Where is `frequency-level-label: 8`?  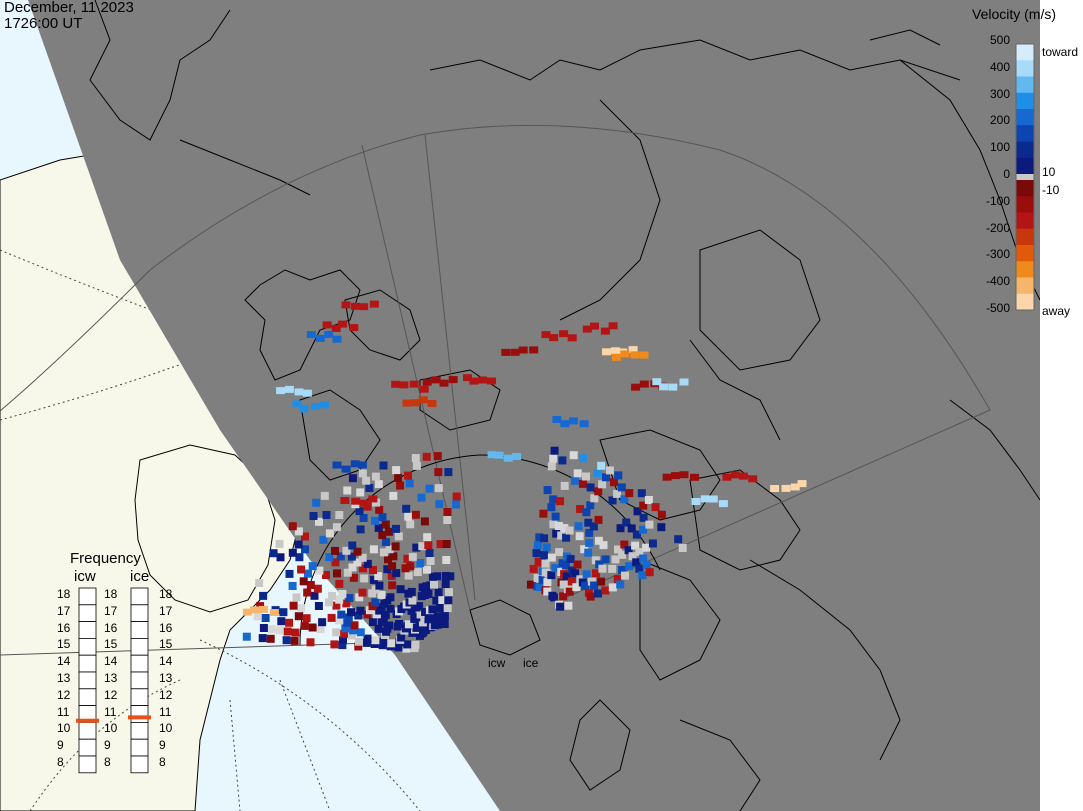 frequency-level-label: 8 is located at coordinates (107, 762).